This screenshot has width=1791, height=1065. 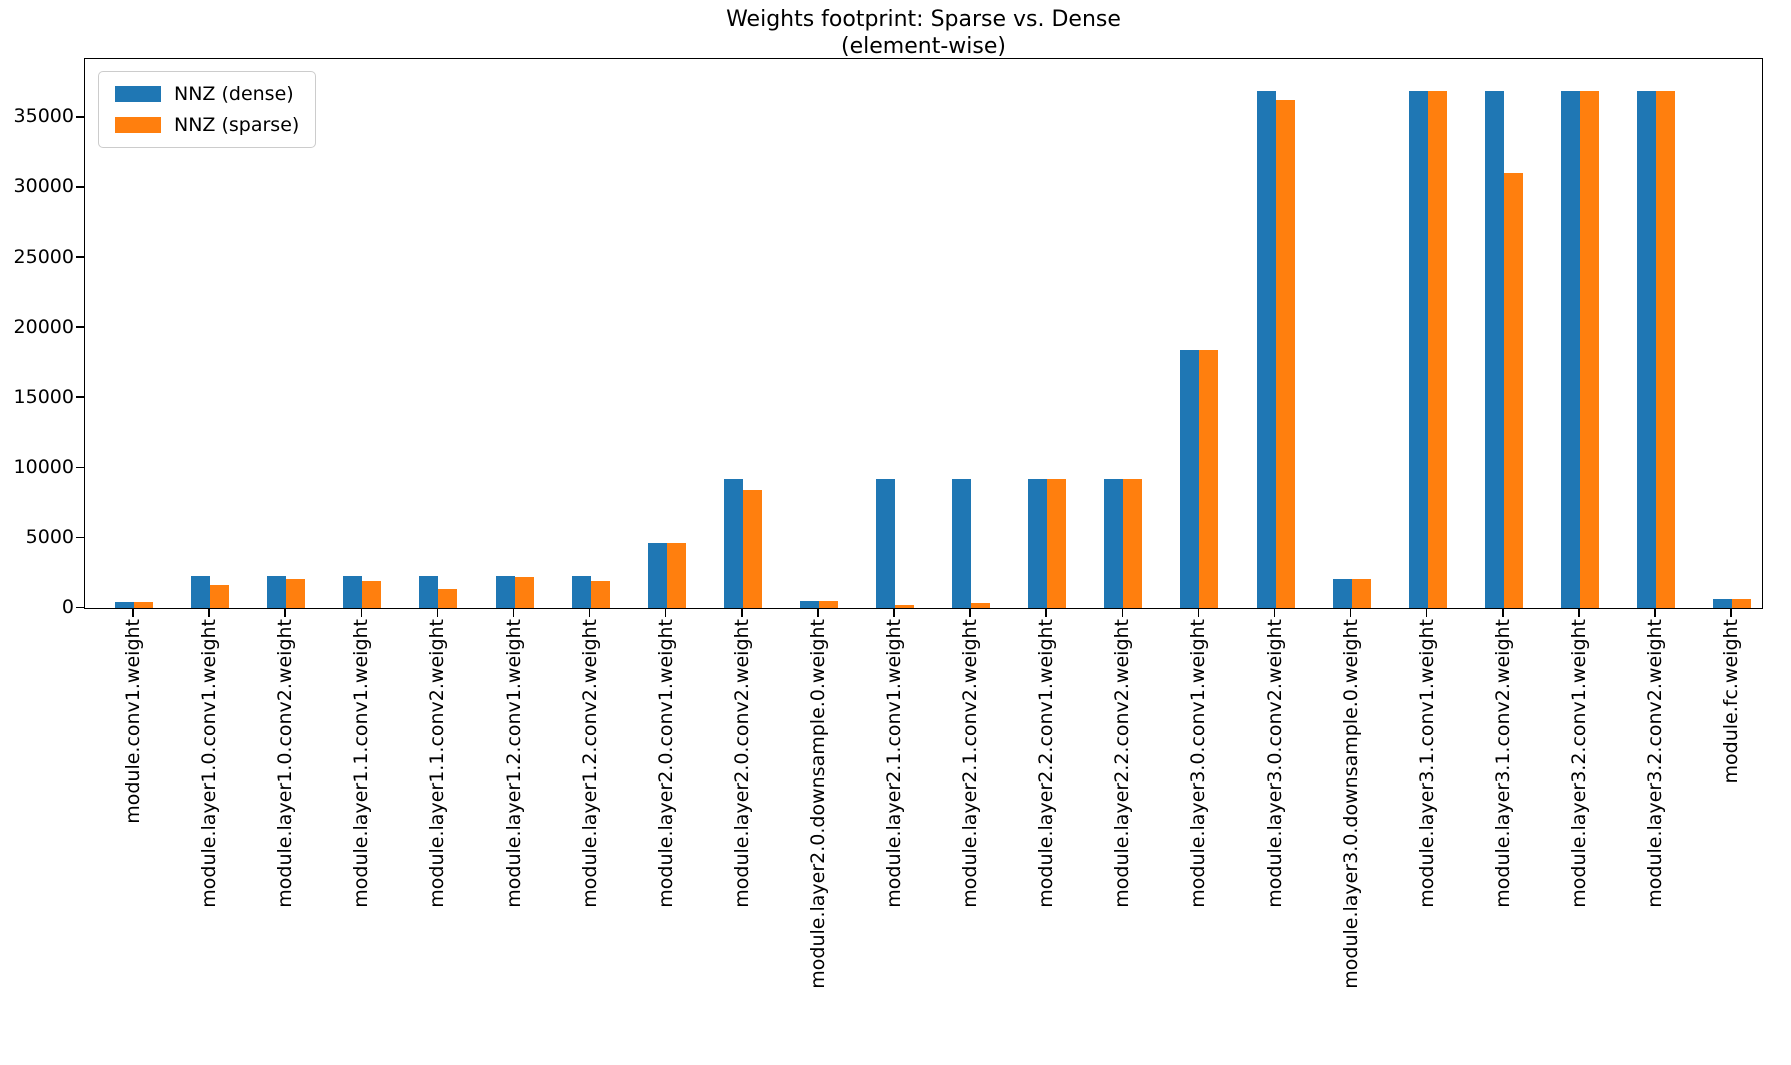 I want to click on x-tick-label: module.layer2.0.conv2.weight, so click(x=741, y=763).